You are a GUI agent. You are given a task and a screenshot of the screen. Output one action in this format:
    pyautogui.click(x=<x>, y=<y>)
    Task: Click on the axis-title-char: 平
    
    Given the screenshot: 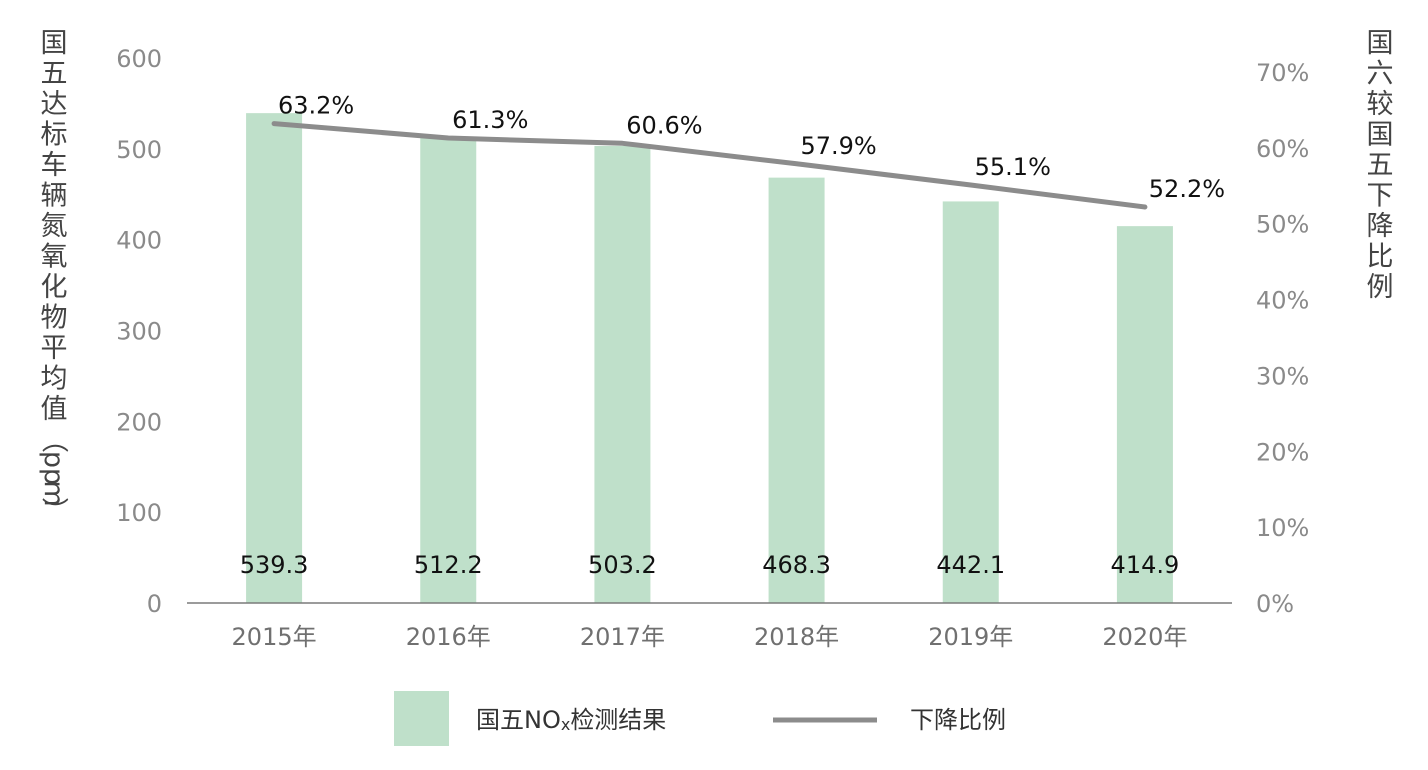 What is the action you would take?
    pyautogui.click(x=54, y=348)
    